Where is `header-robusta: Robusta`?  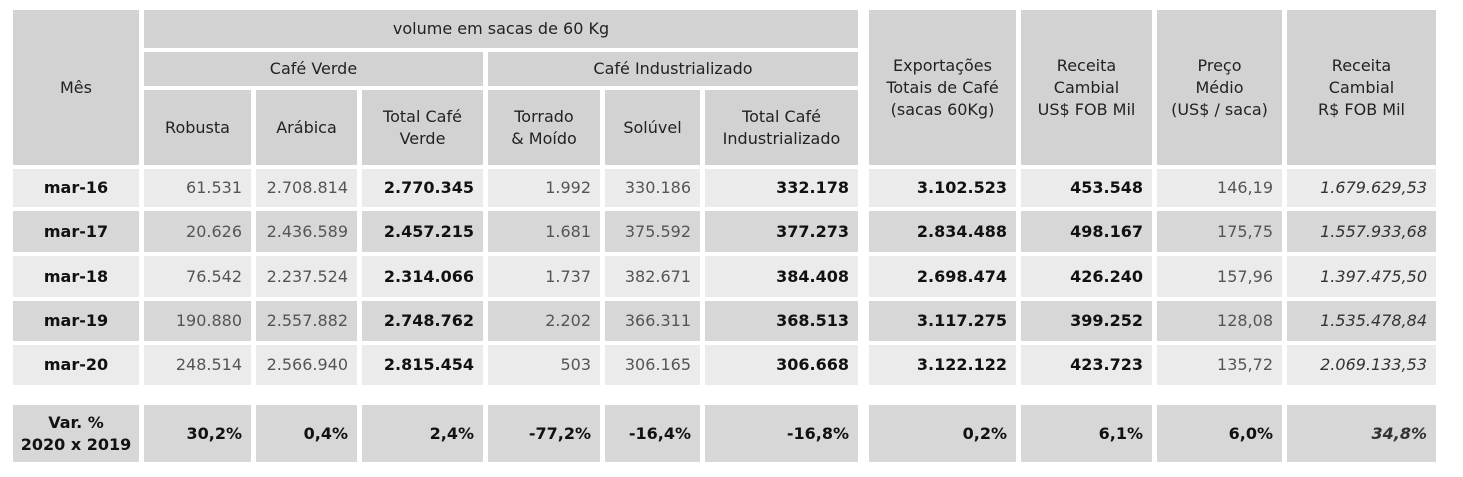 header-robusta: Robusta is located at coordinates (197, 127).